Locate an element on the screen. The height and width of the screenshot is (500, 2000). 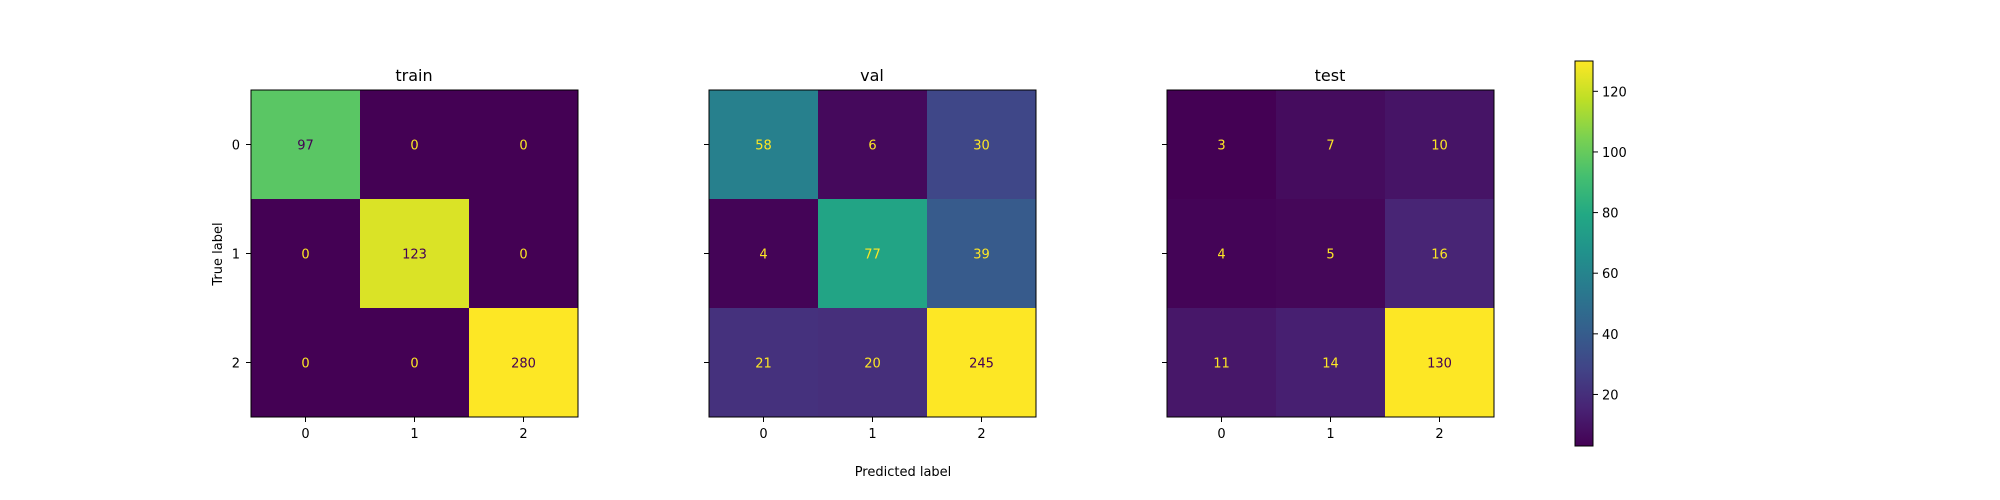
colorbar-tick-label-40: 40 is located at coordinates (1610, 335).